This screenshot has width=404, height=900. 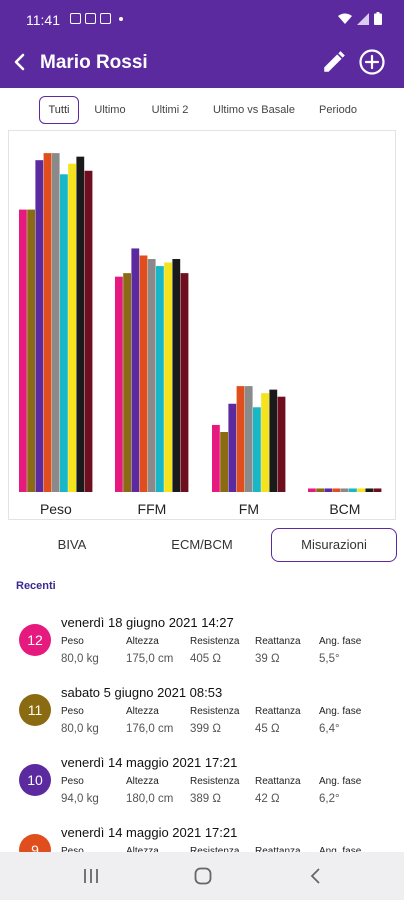 I want to click on home-icon, so click(x=203, y=876).